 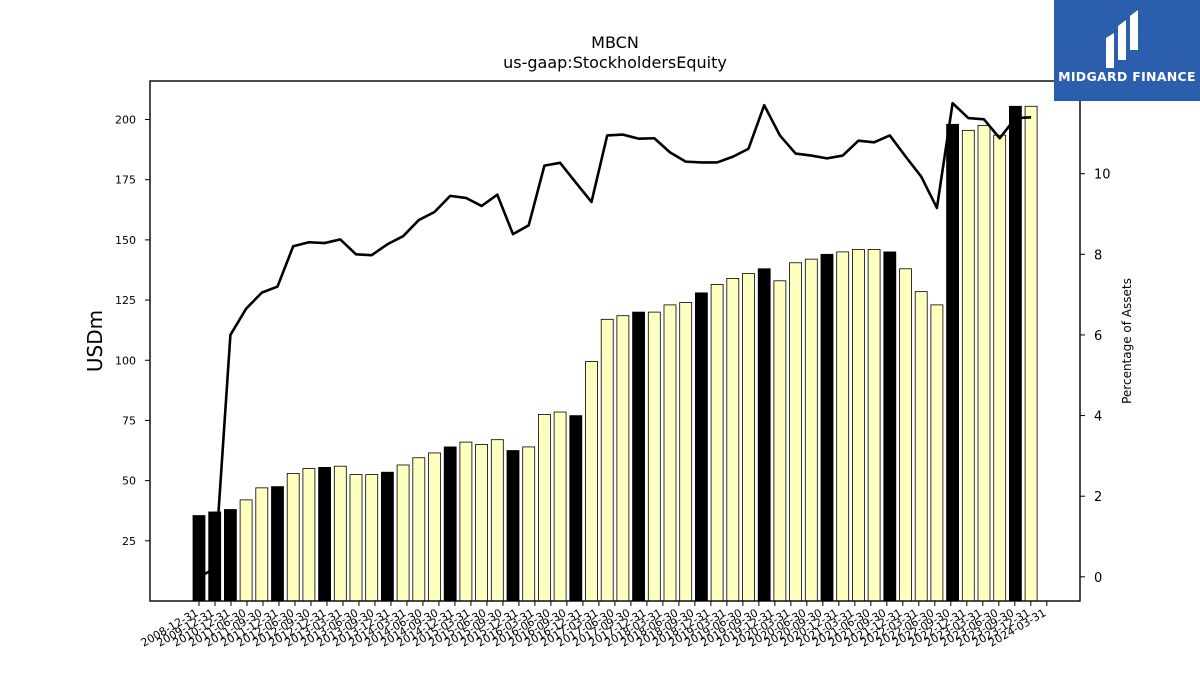 What do you see at coordinates (129, 481) in the screenshot?
I see `y-tick-label: 50` at bounding box center [129, 481].